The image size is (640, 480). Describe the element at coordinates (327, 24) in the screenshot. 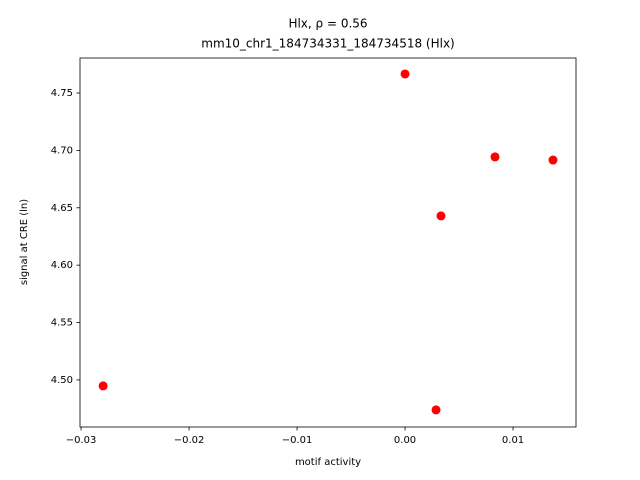

I see `chart-title: Hlx, ρ = 0.56` at that location.